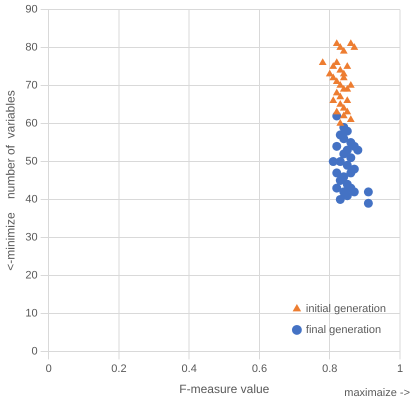 This screenshot has width=414, height=405. What do you see at coordinates (330, 369) in the screenshot?
I see `x-tick-label: 0.8` at bounding box center [330, 369].